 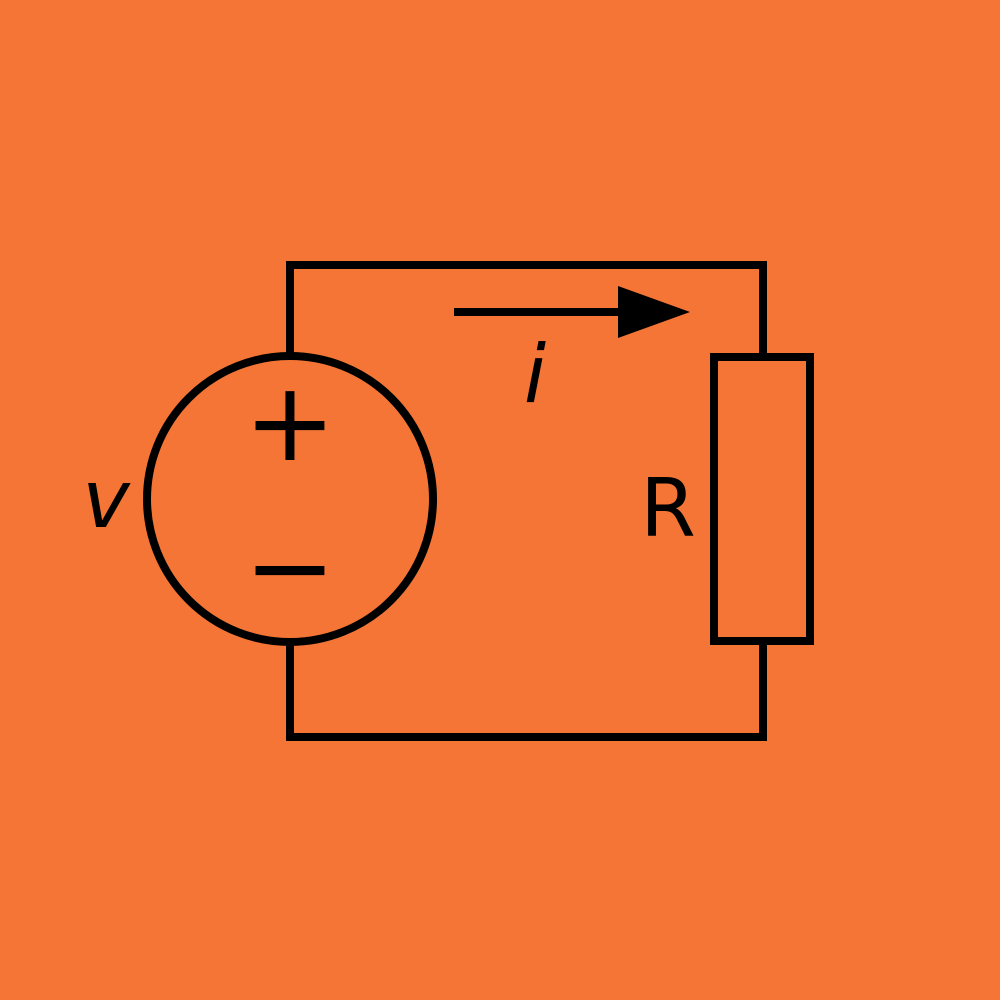 What do you see at coordinates (526, 689) in the screenshot?
I see `bottom-wire` at bounding box center [526, 689].